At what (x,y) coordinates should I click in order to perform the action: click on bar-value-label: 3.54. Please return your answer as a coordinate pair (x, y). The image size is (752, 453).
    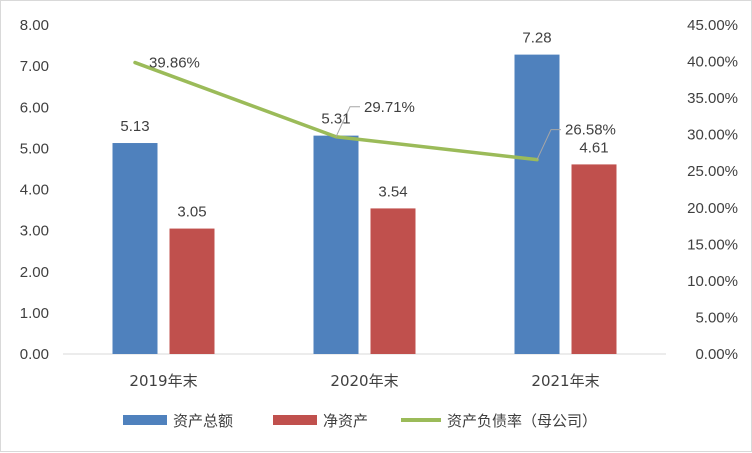
    Looking at the image, I should click on (392, 191).